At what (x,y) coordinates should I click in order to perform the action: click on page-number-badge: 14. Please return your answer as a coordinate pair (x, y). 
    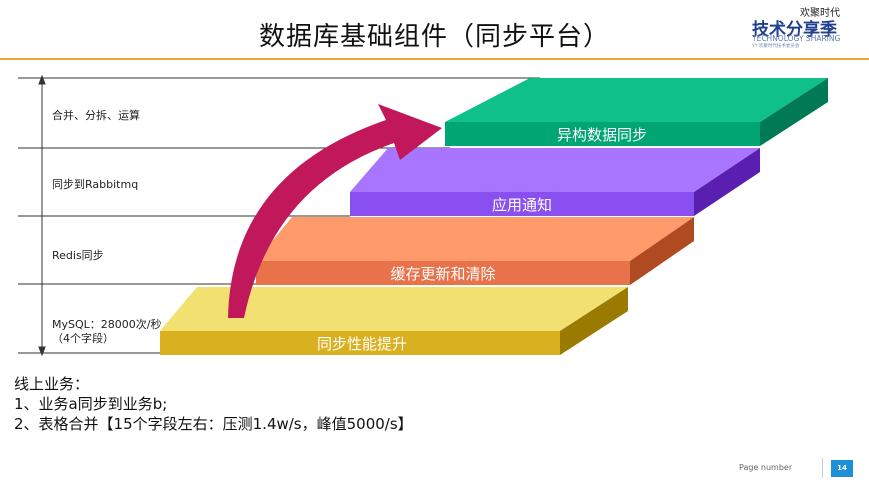
    Looking at the image, I should click on (842, 468).